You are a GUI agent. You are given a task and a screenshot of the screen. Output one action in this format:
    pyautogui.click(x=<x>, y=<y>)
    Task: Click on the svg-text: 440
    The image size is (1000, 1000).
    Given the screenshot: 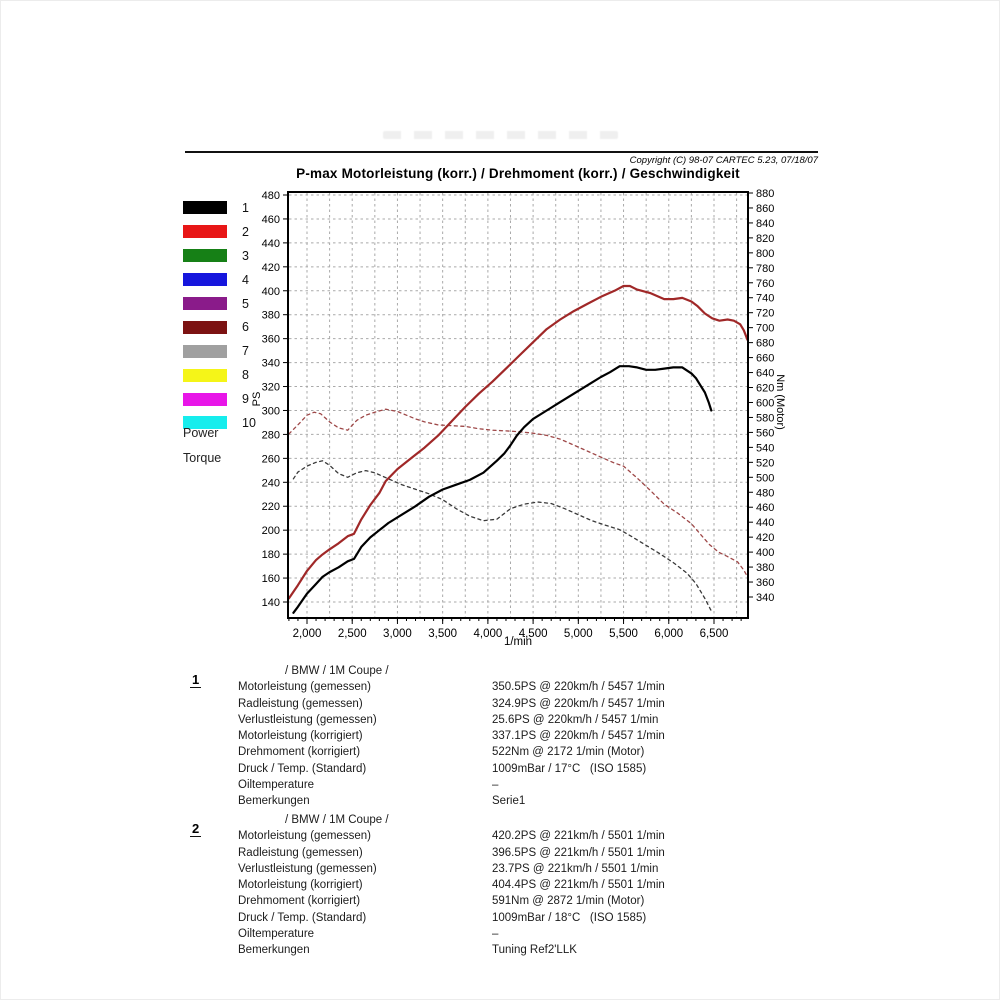 What is the action you would take?
    pyautogui.click(x=271, y=244)
    